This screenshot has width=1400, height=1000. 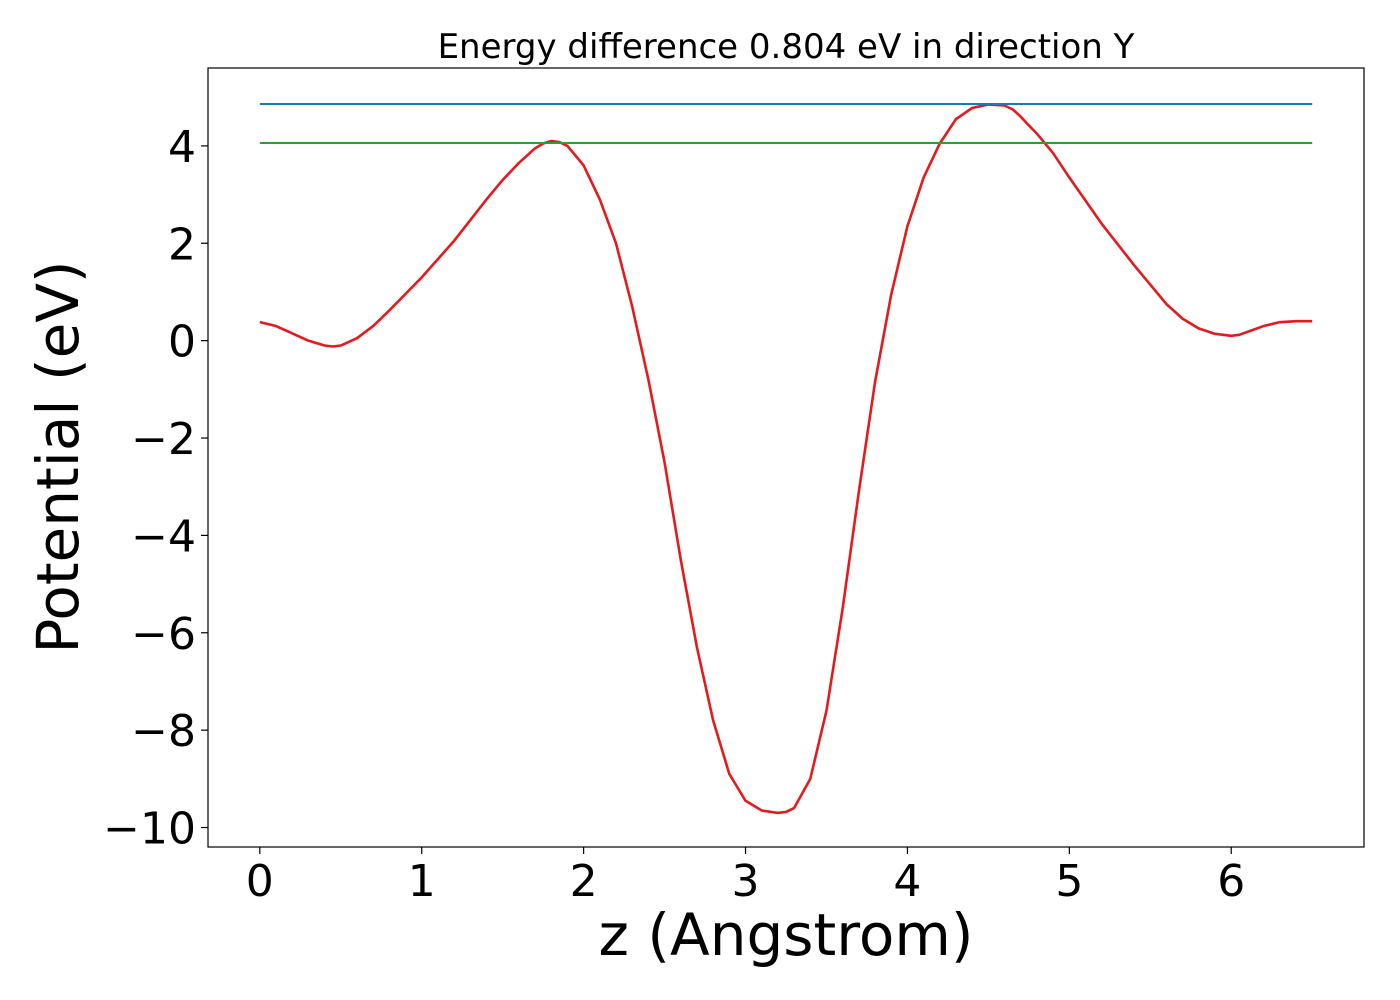 What do you see at coordinates (182, 342) in the screenshot?
I see `y-tick-label: 0` at bounding box center [182, 342].